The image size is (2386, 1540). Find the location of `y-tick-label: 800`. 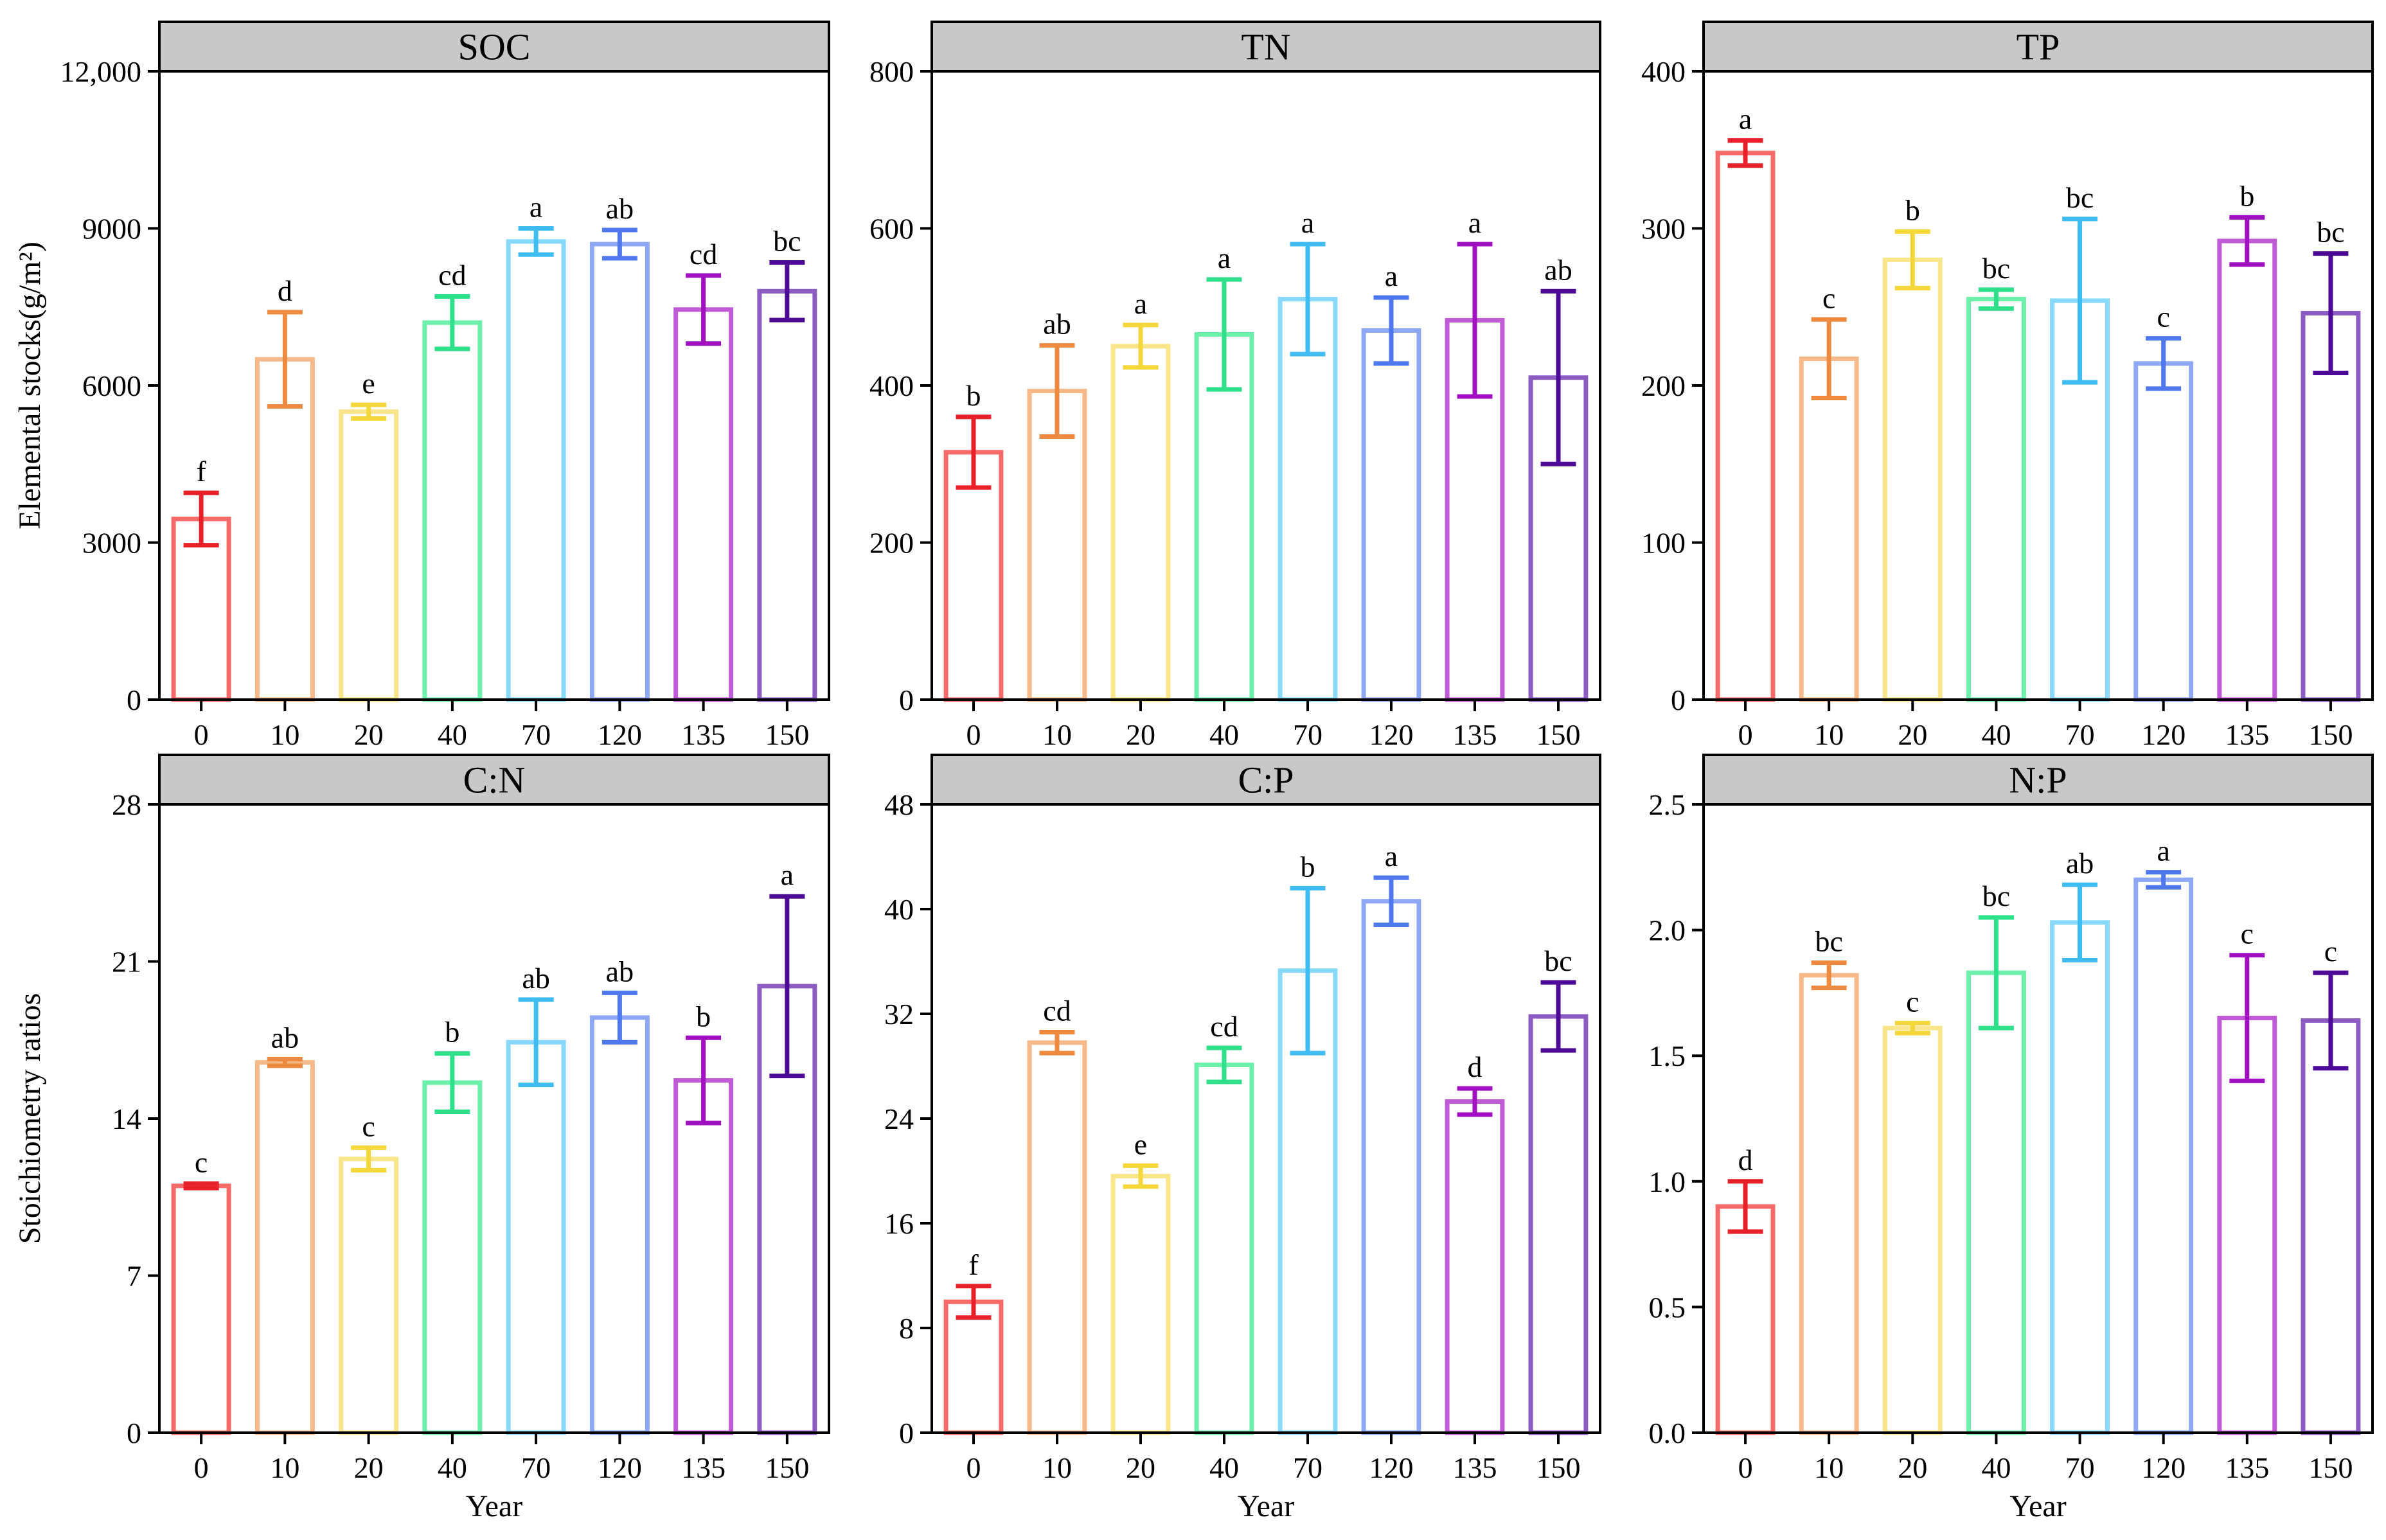

y-tick-label: 800 is located at coordinates (891, 72).